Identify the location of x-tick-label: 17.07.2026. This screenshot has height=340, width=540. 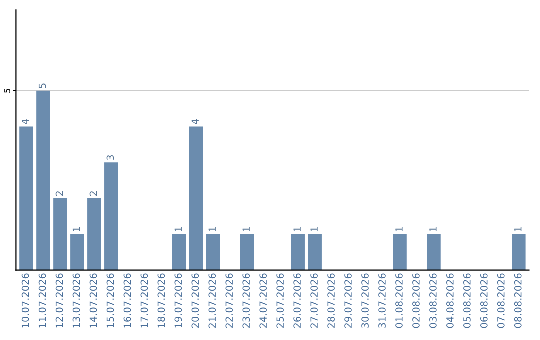
(144, 301).